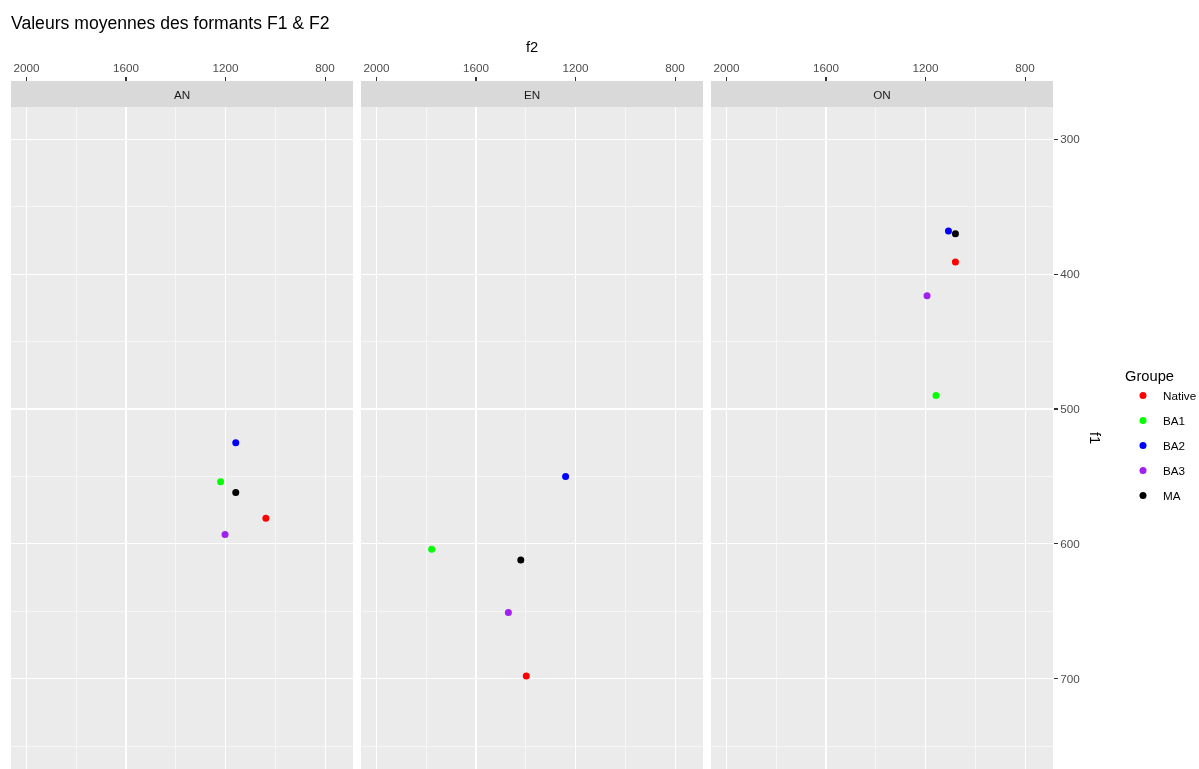 The image size is (1199, 769). Describe the element at coordinates (1172, 496) in the screenshot. I see `legend-label: MA` at that location.